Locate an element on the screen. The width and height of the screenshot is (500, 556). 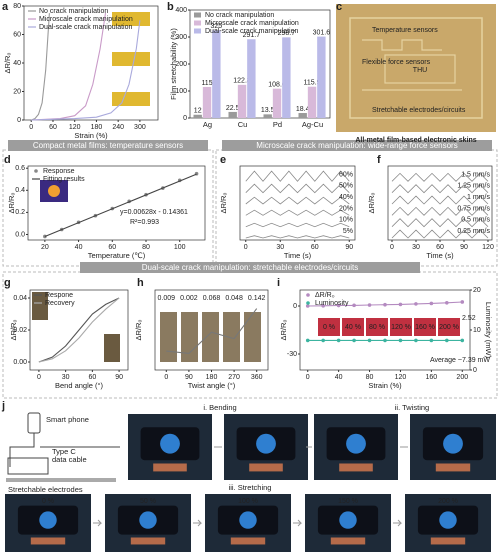
plot-frame is located at coordinates (297, 203).